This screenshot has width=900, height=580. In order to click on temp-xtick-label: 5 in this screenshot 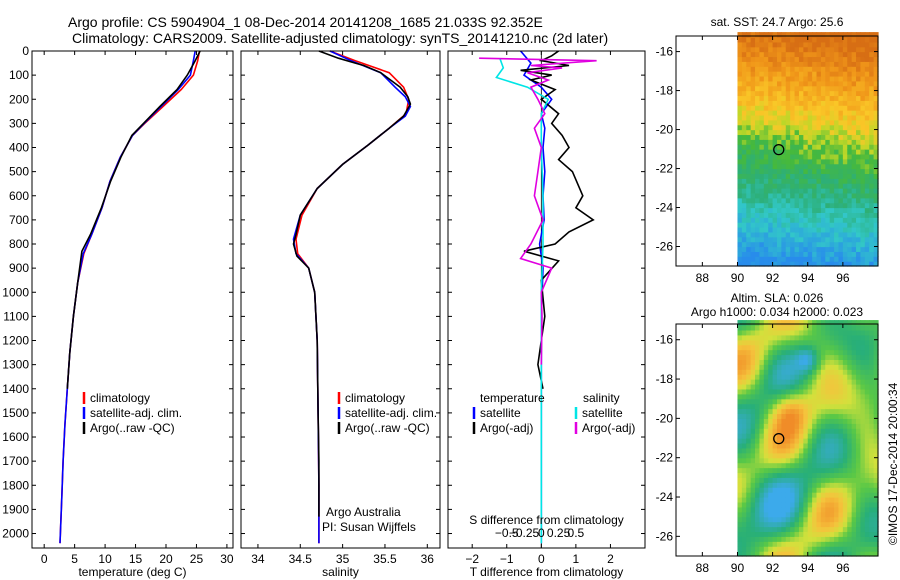, I will do `click(74, 559)`.